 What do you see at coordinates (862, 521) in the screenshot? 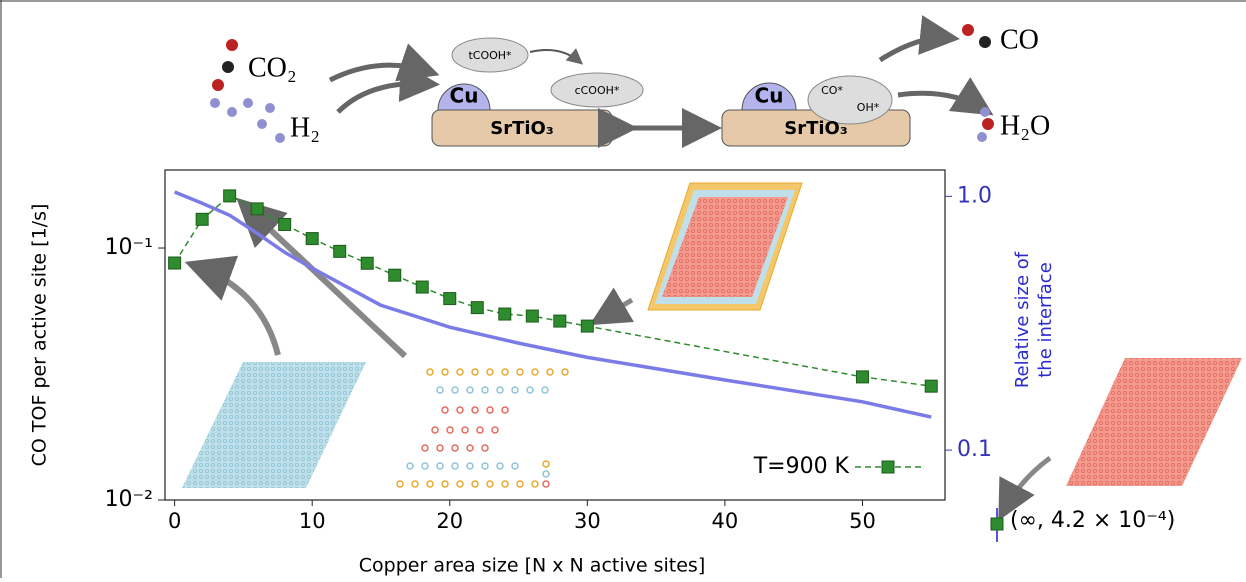
I see `x-tick-label: 50` at bounding box center [862, 521].